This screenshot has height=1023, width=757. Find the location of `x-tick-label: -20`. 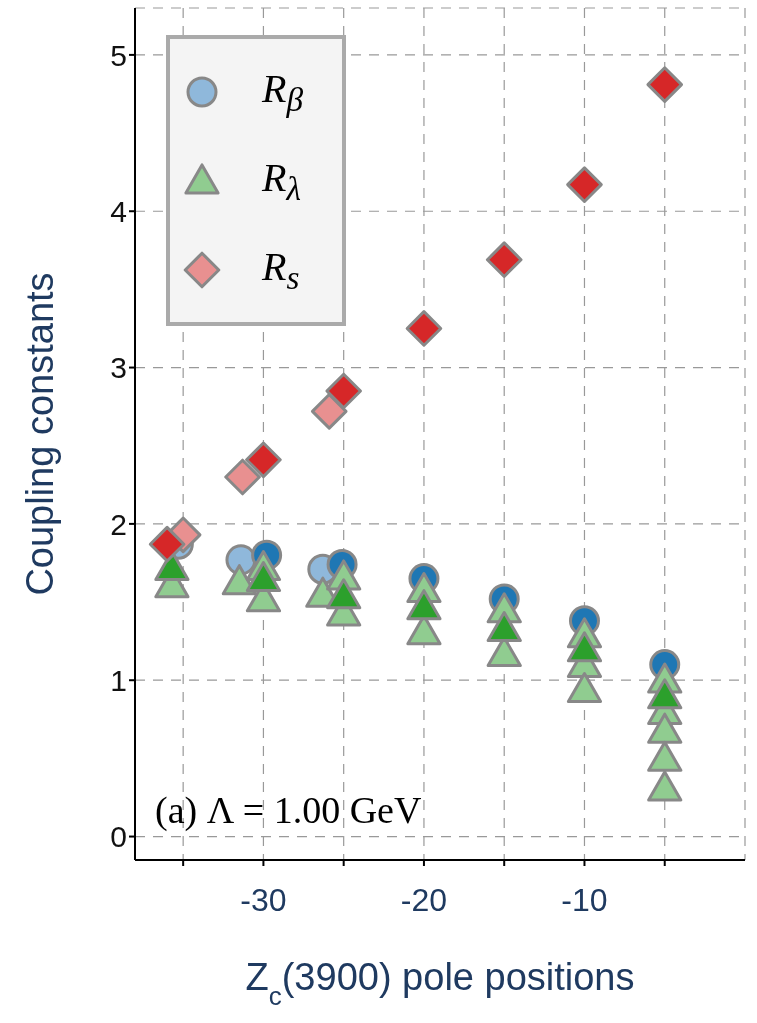

x-tick-label: -20 is located at coordinates (424, 899).